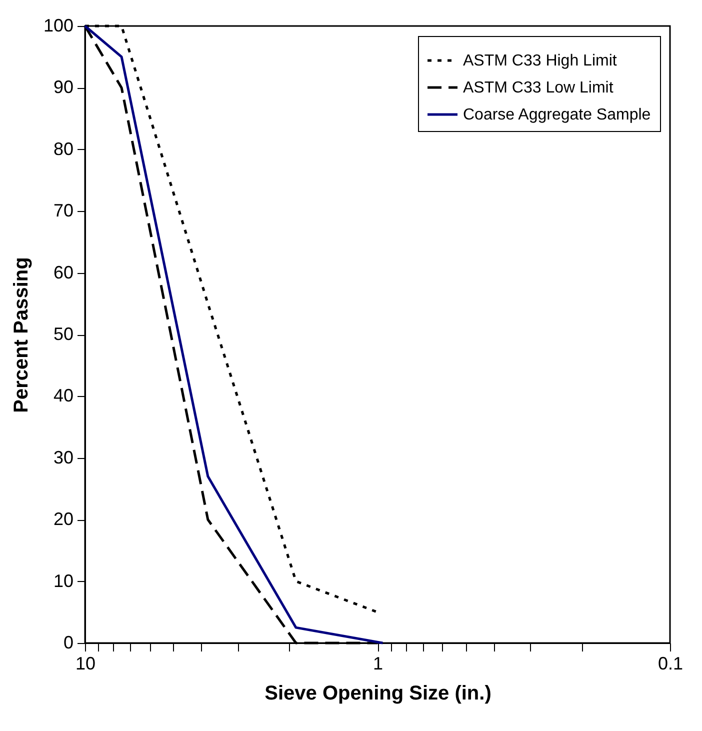  I want to click on y-tick-label: 20, so click(63, 519).